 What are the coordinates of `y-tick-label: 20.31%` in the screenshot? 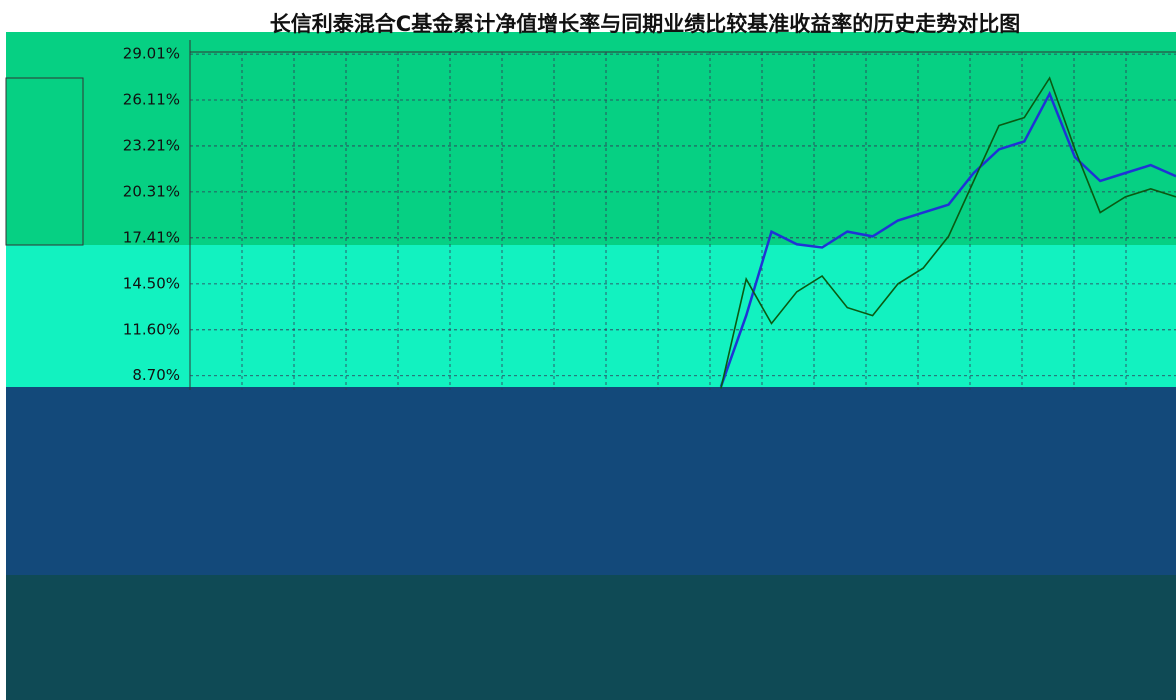 It's located at (151, 191).